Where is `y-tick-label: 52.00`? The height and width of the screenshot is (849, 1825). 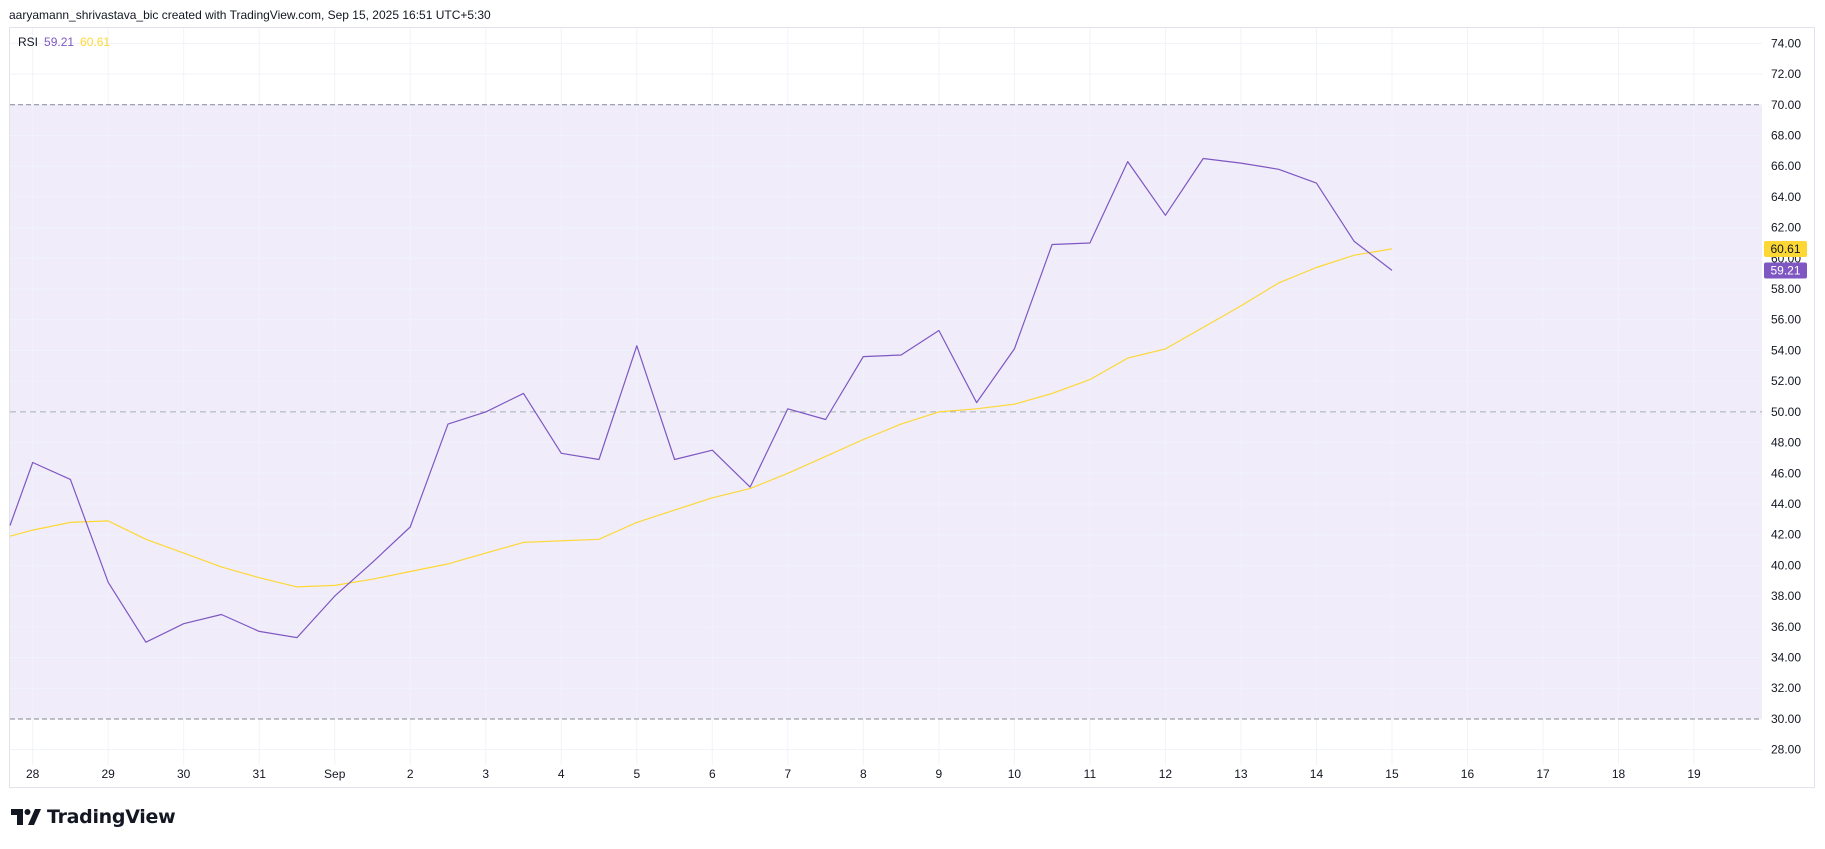
y-tick-label: 52.00 is located at coordinates (1786, 381).